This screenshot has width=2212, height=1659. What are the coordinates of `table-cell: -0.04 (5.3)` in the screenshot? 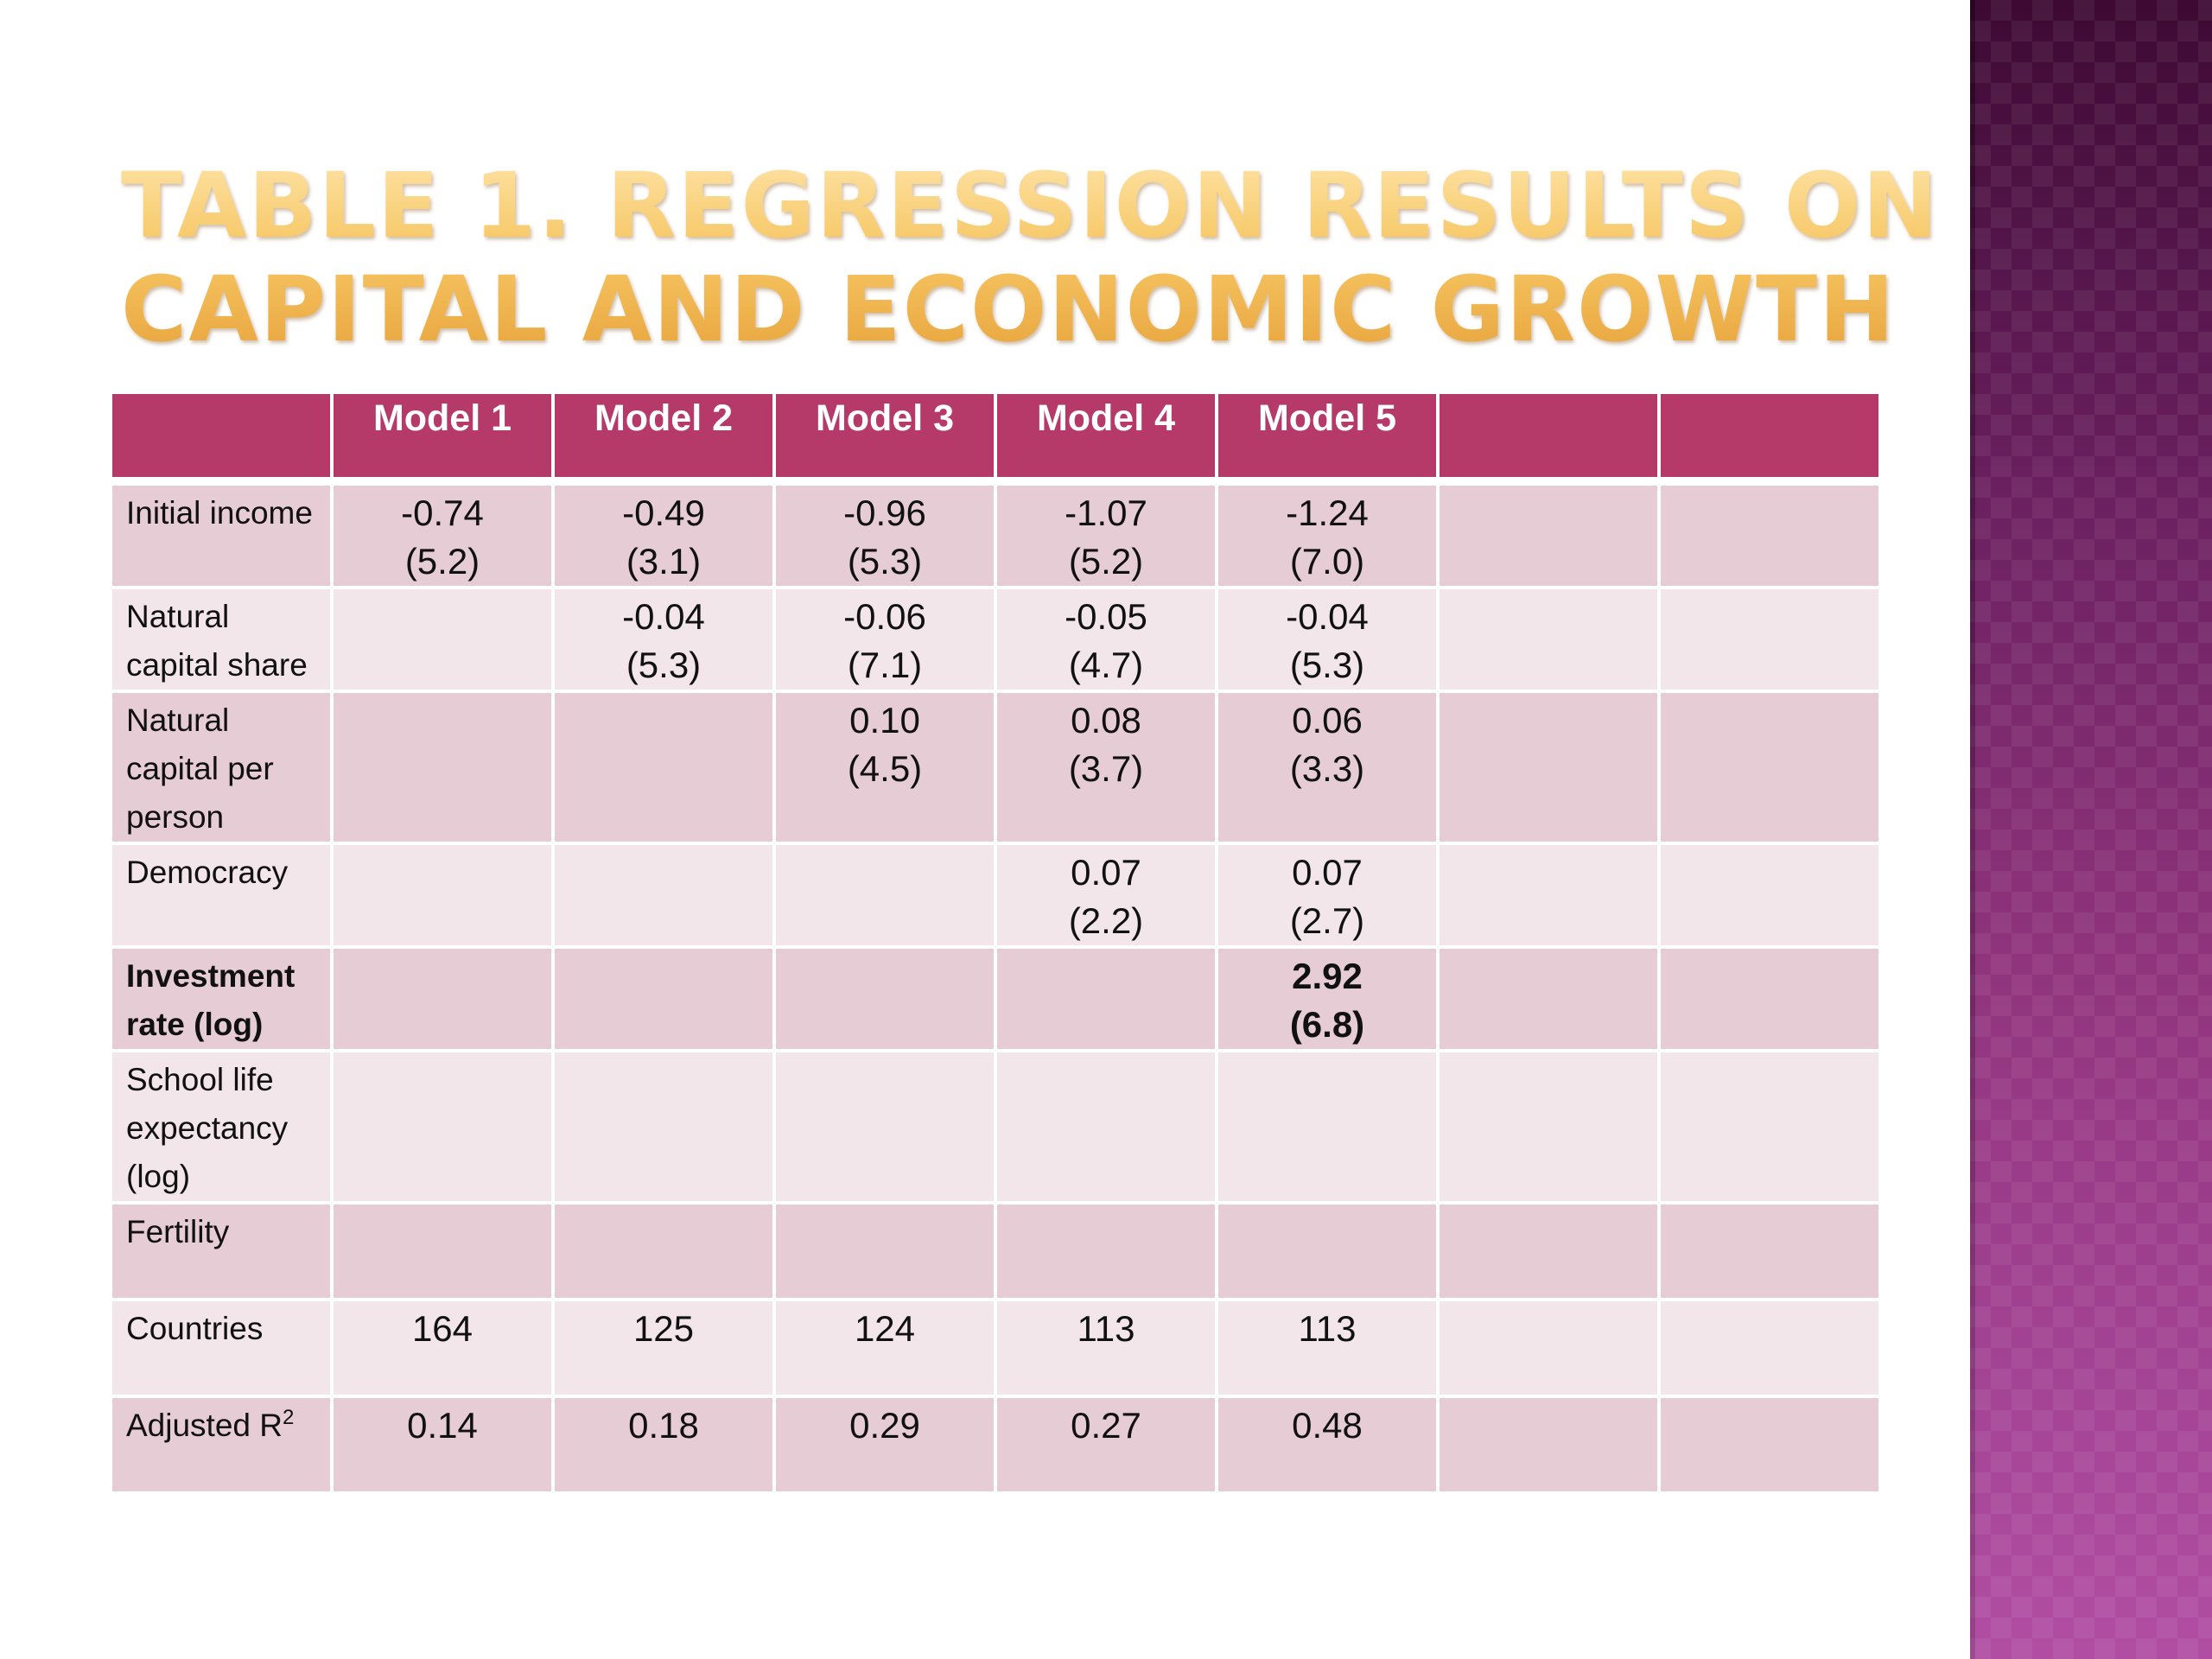 It's located at (1327, 639).